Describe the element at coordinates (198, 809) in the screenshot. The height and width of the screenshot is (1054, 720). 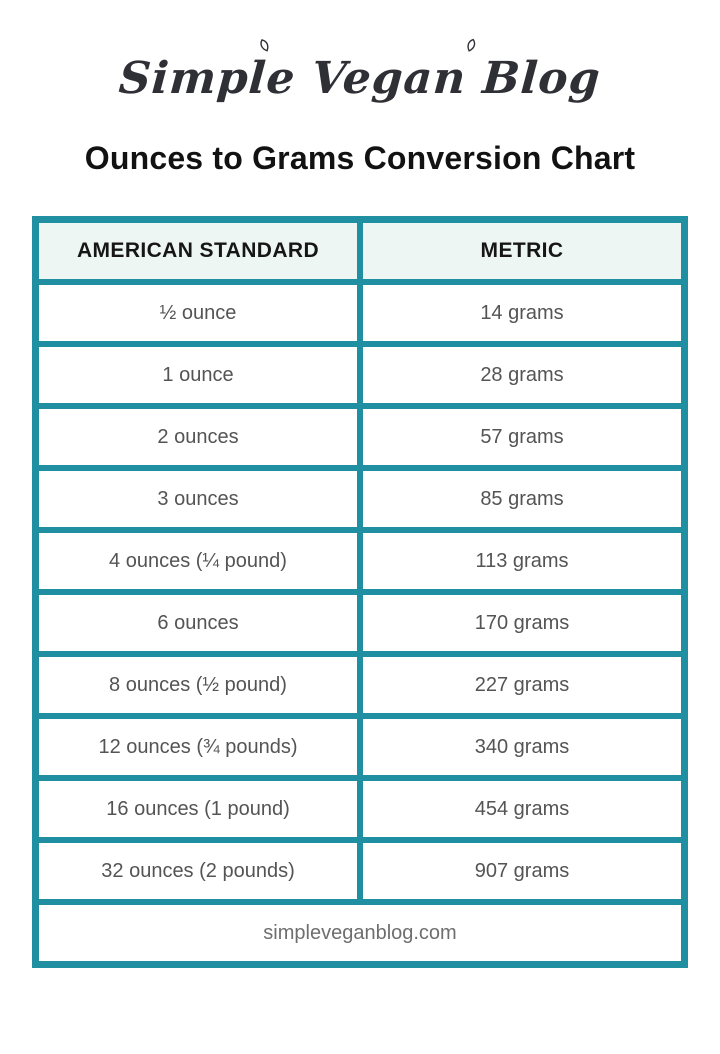
I see `cell-american-standard: 16 ounces (1 pound)` at that location.